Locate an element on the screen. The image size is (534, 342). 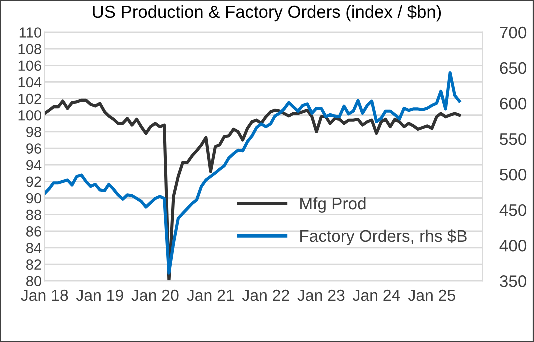
x-tick-label: Jan 21 is located at coordinates (210, 296).